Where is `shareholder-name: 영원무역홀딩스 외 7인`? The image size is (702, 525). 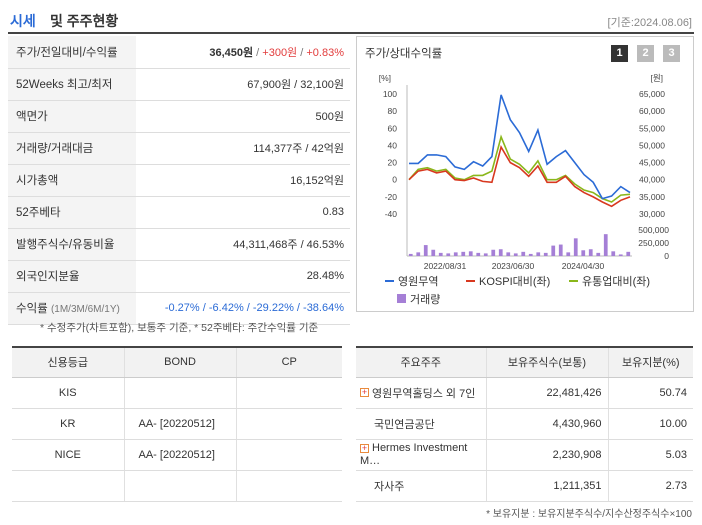 shareholder-name: 영원무역홀딩스 외 7인 is located at coordinates (424, 393).